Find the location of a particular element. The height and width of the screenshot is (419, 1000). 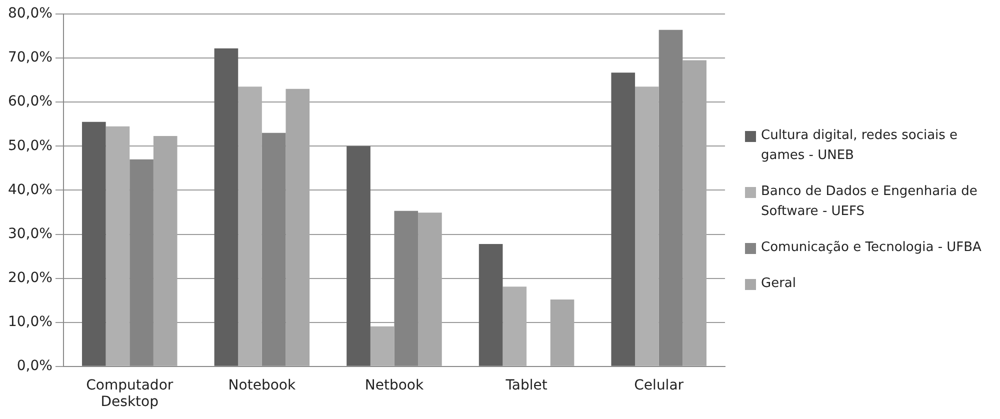

x-tick-label: Celular is located at coordinates (659, 385).